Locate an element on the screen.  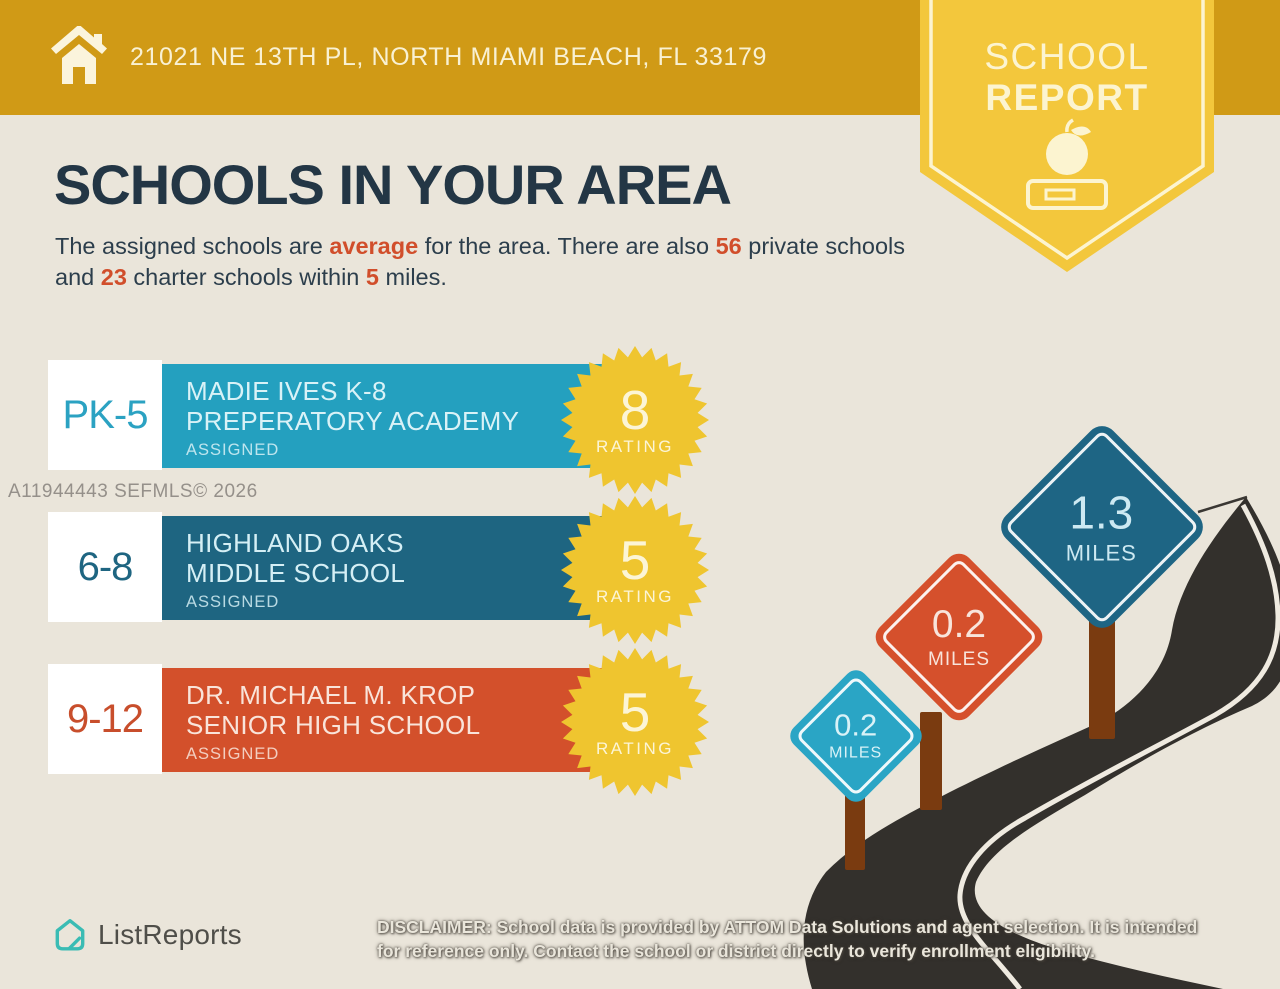
sign-post-small is located at coordinates (855, 829).